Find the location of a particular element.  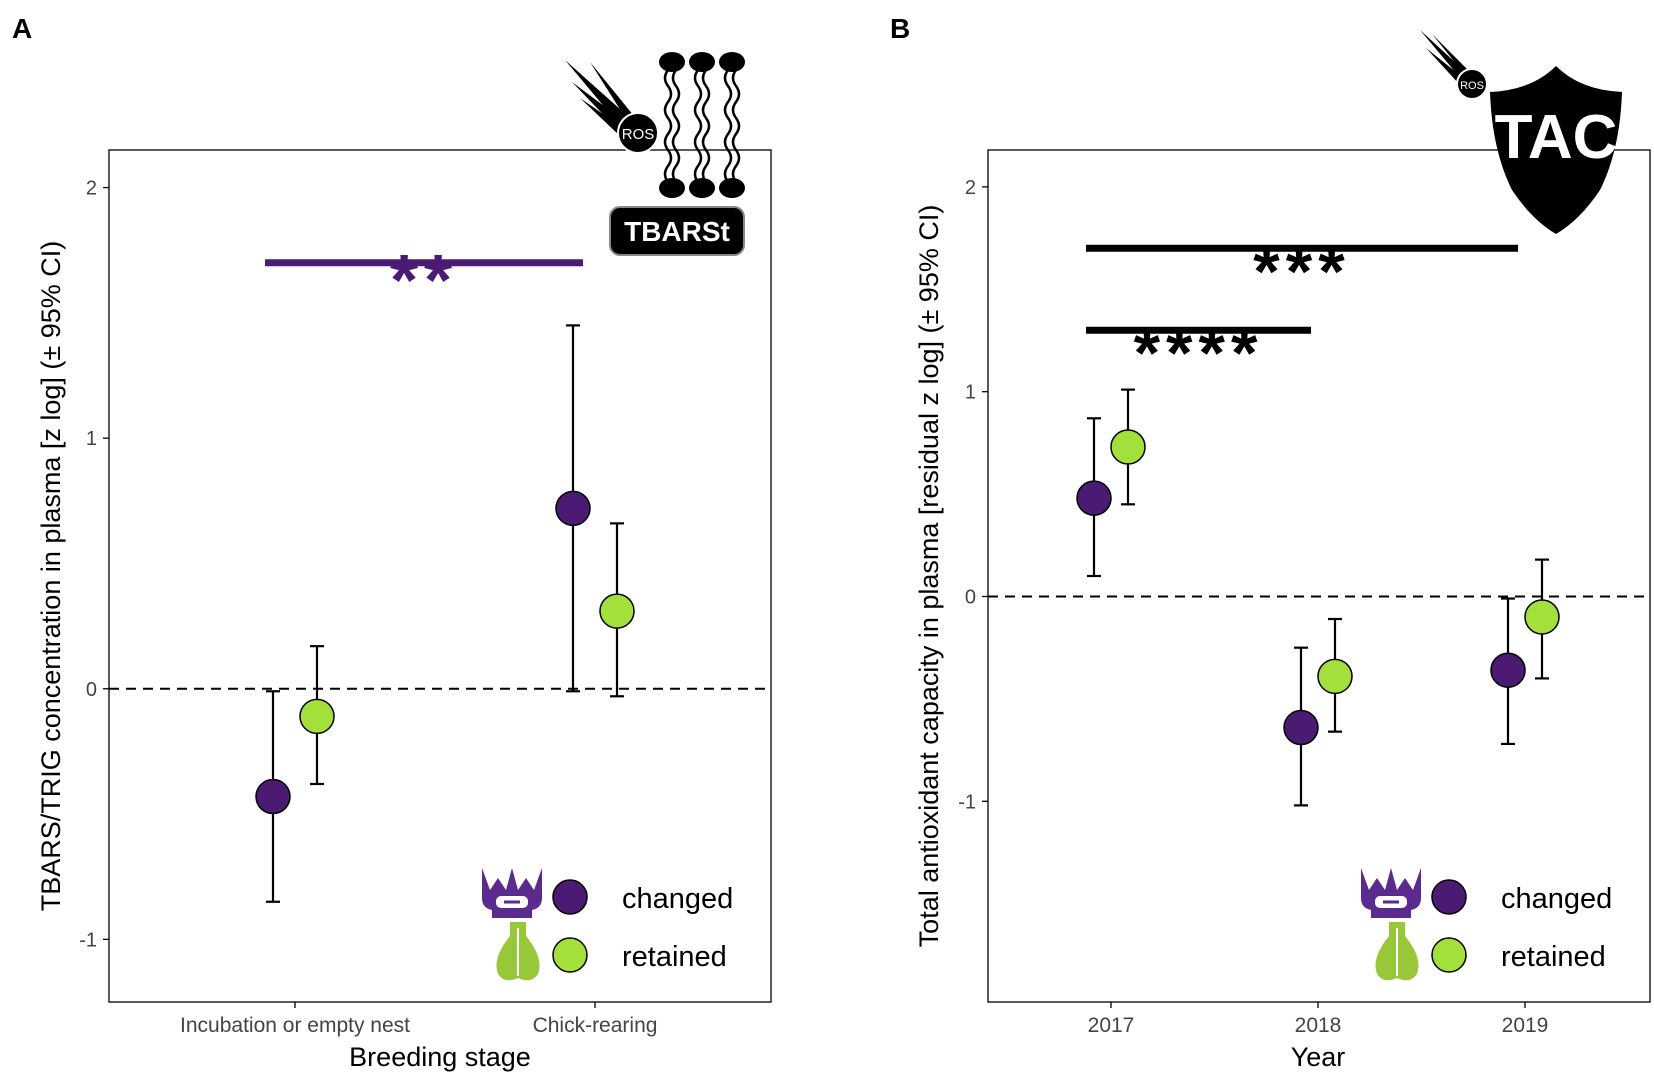

x-tick-label: Incubation or empty nest is located at coordinates (295, 1025).